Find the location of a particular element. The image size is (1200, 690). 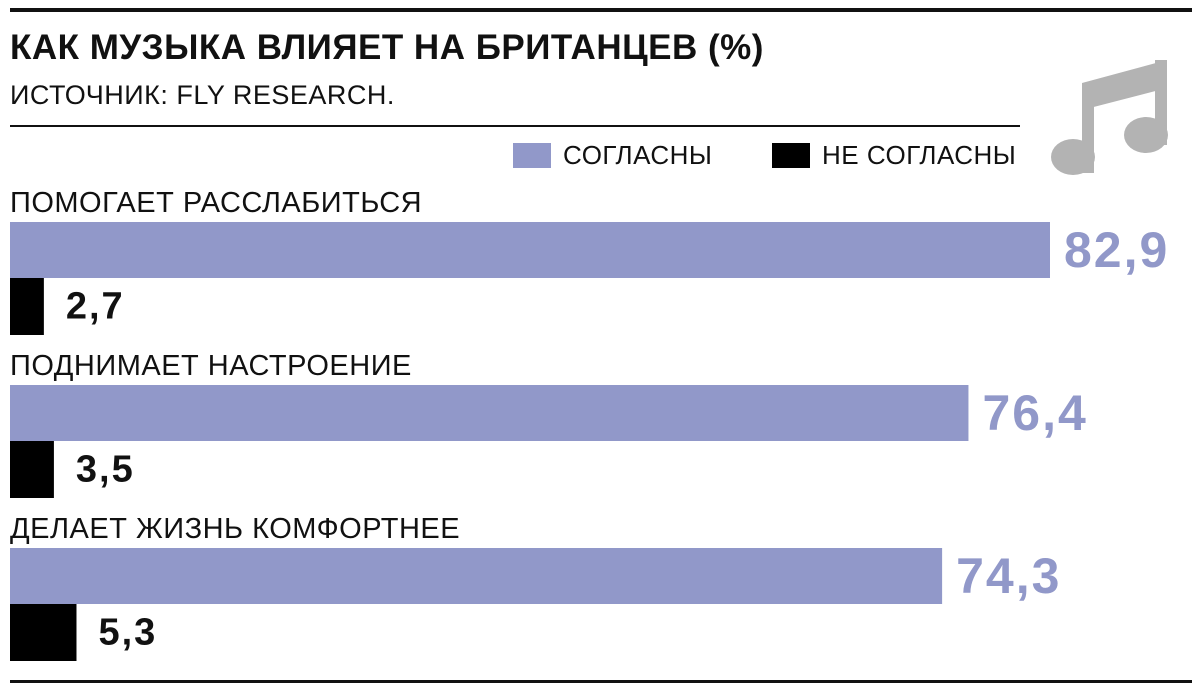

data-label-agree-1: 76,4 is located at coordinates (1034, 413).